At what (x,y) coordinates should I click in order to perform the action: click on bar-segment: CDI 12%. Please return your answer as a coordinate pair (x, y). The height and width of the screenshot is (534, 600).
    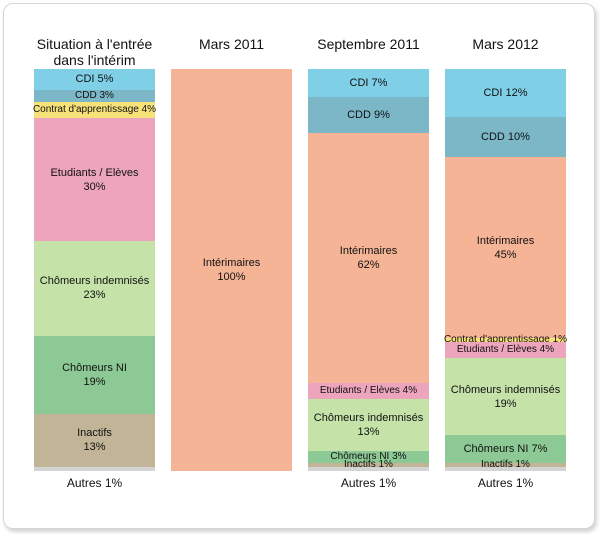
    Looking at the image, I should click on (505, 93).